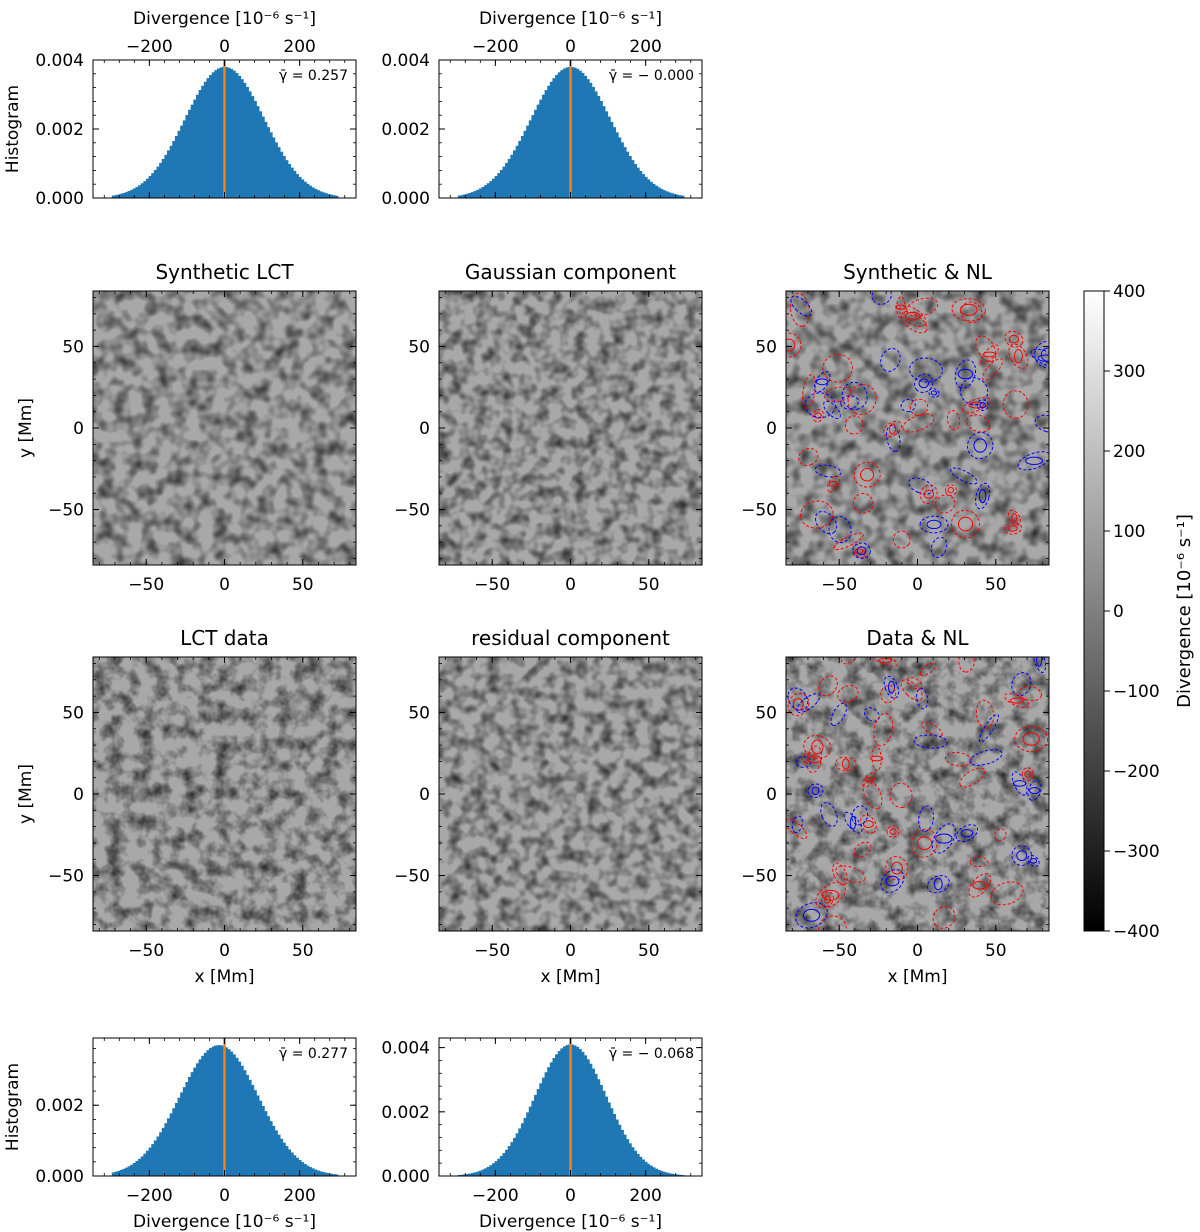 The height and width of the screenshot is (1232, 1200). Describe the element at coordinates (766, 713) in the screenshot. I see `y-tick-label: 50` at that location.